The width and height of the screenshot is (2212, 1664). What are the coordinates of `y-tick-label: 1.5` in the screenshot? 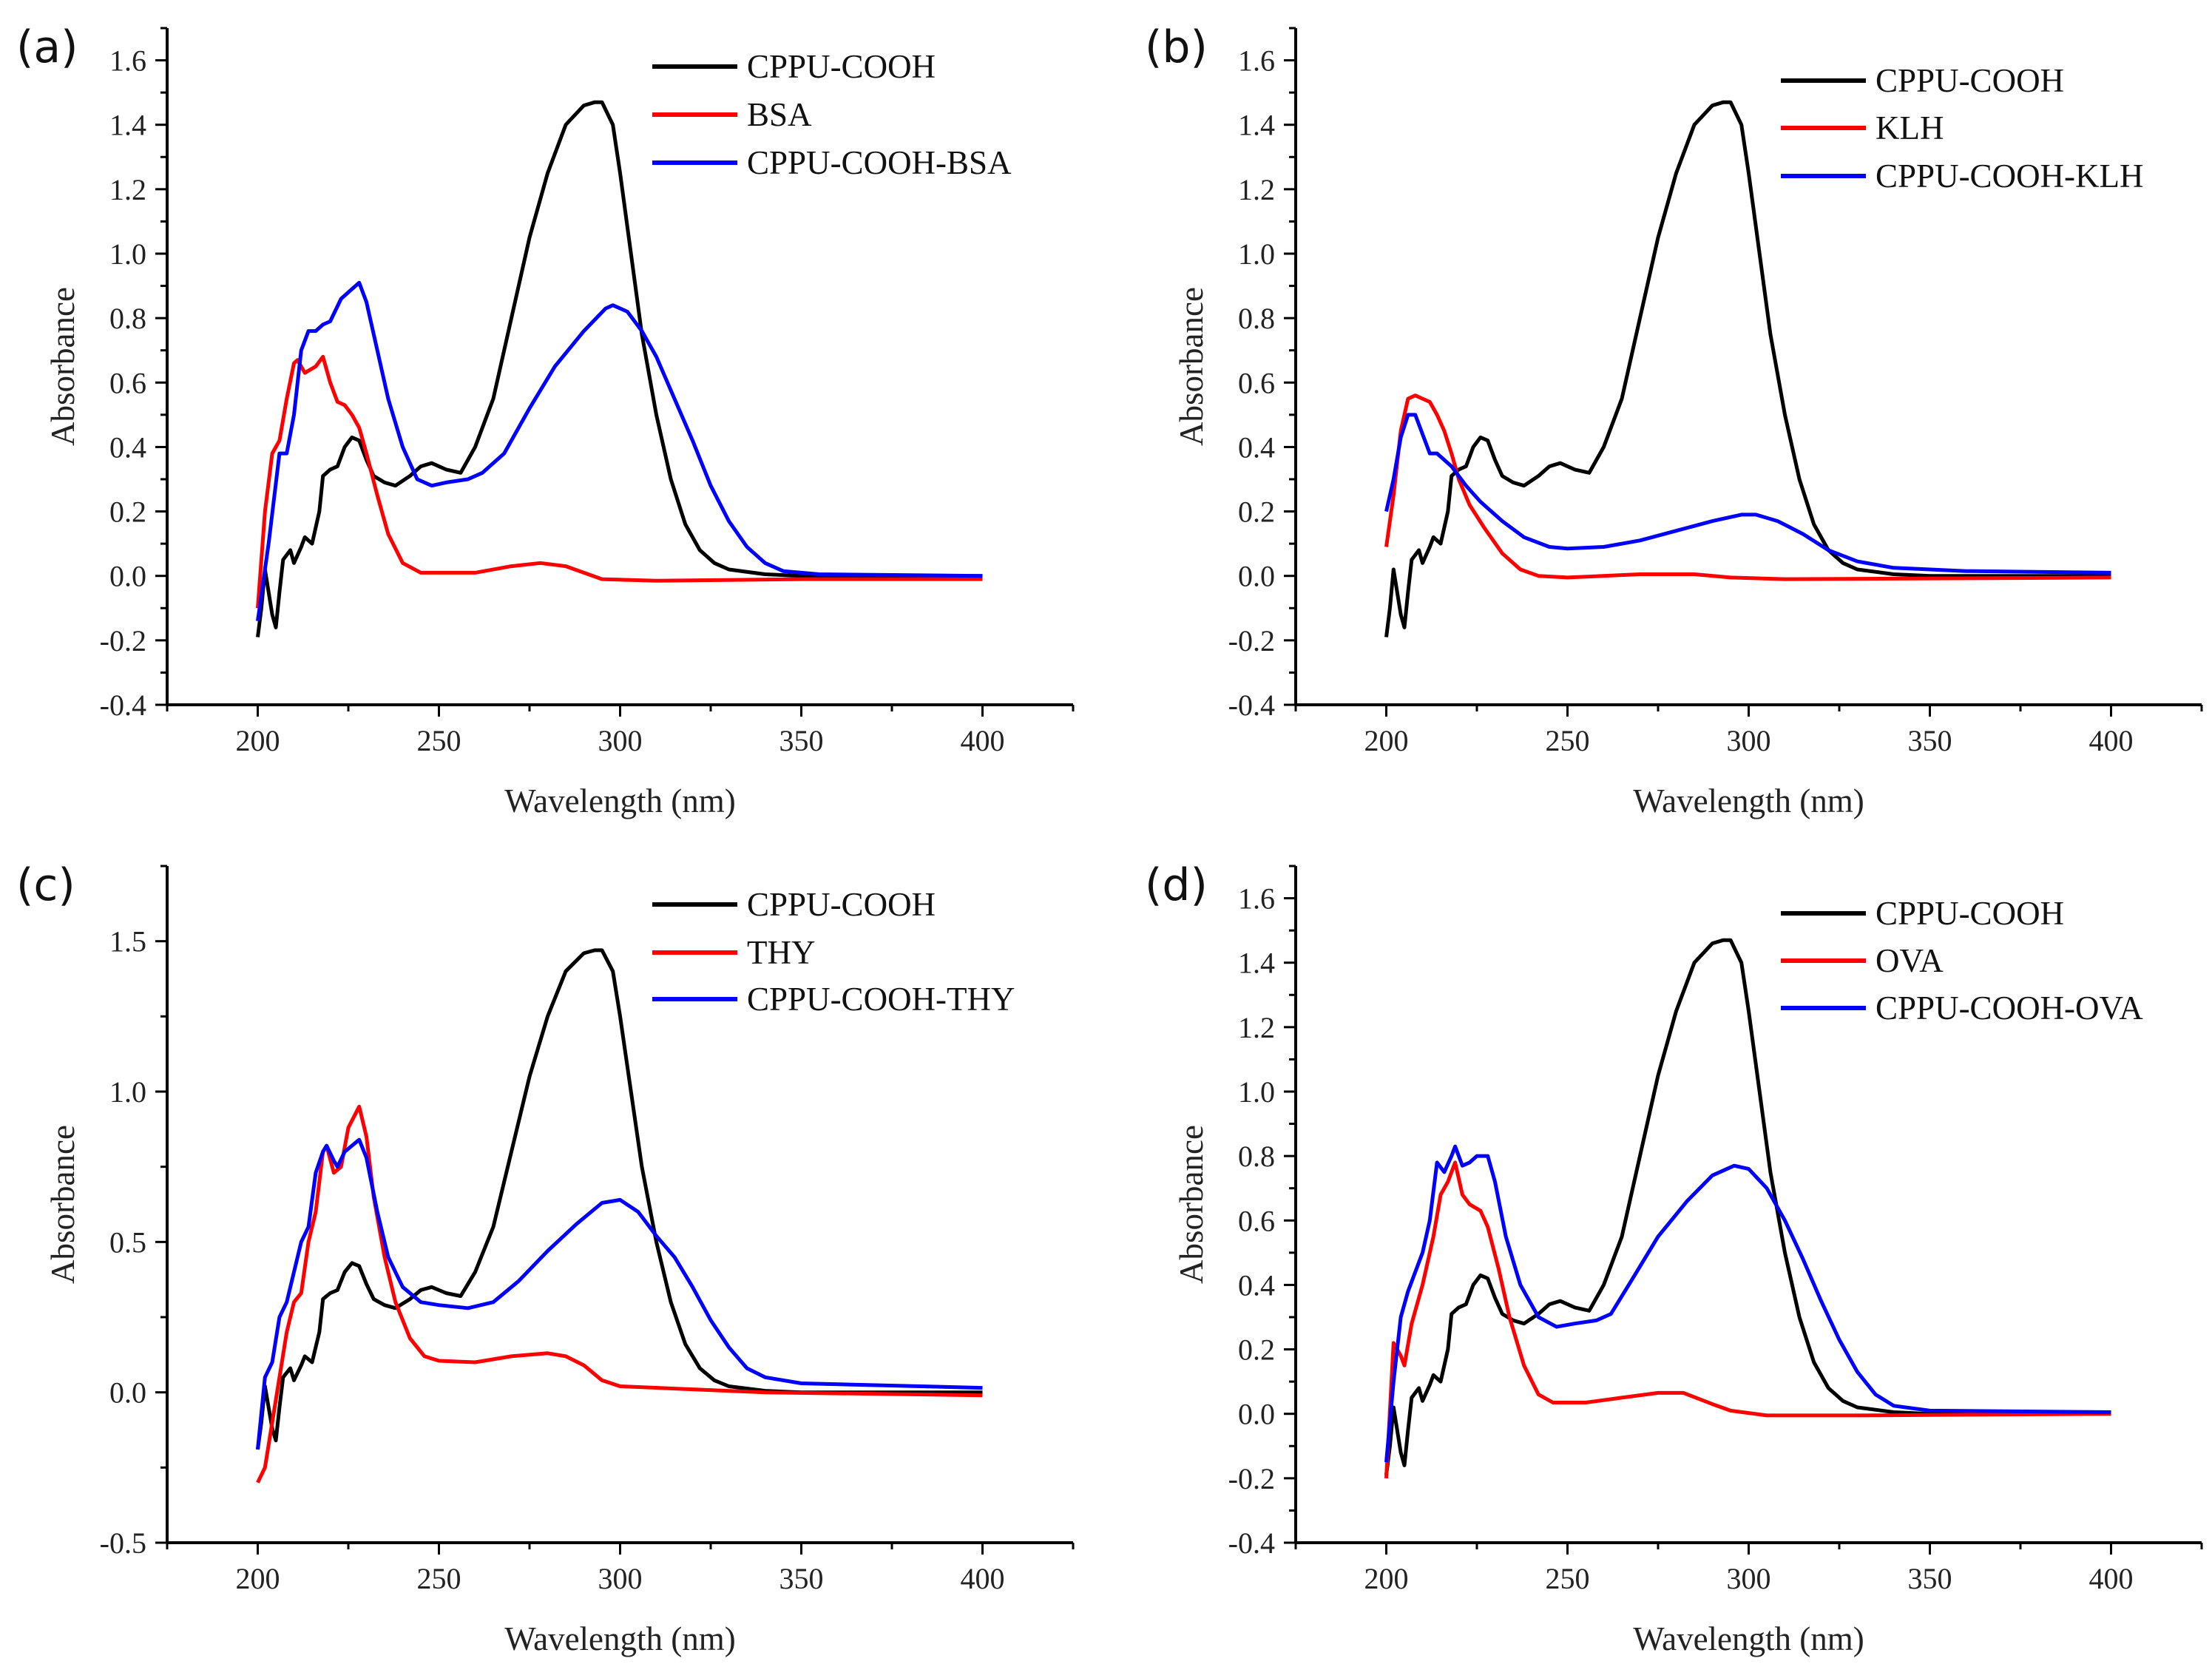 It's located at (127, 941).